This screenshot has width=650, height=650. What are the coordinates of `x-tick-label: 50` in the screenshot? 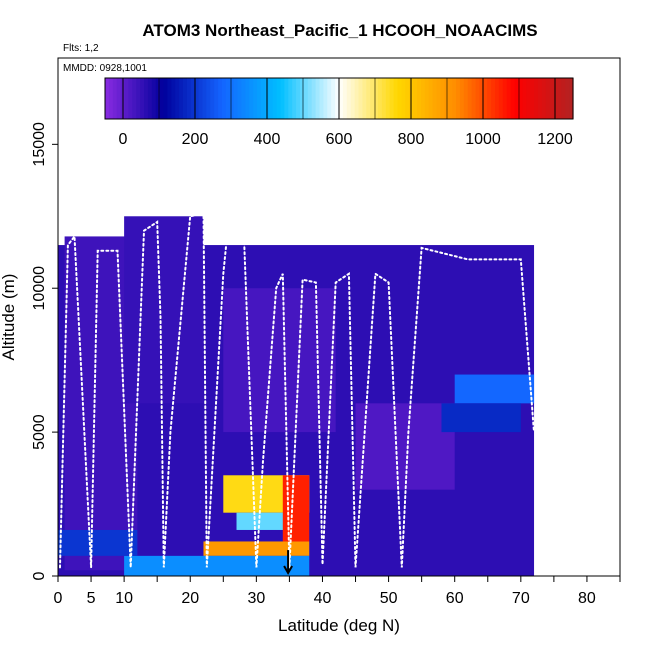 It's located at (389, 598).